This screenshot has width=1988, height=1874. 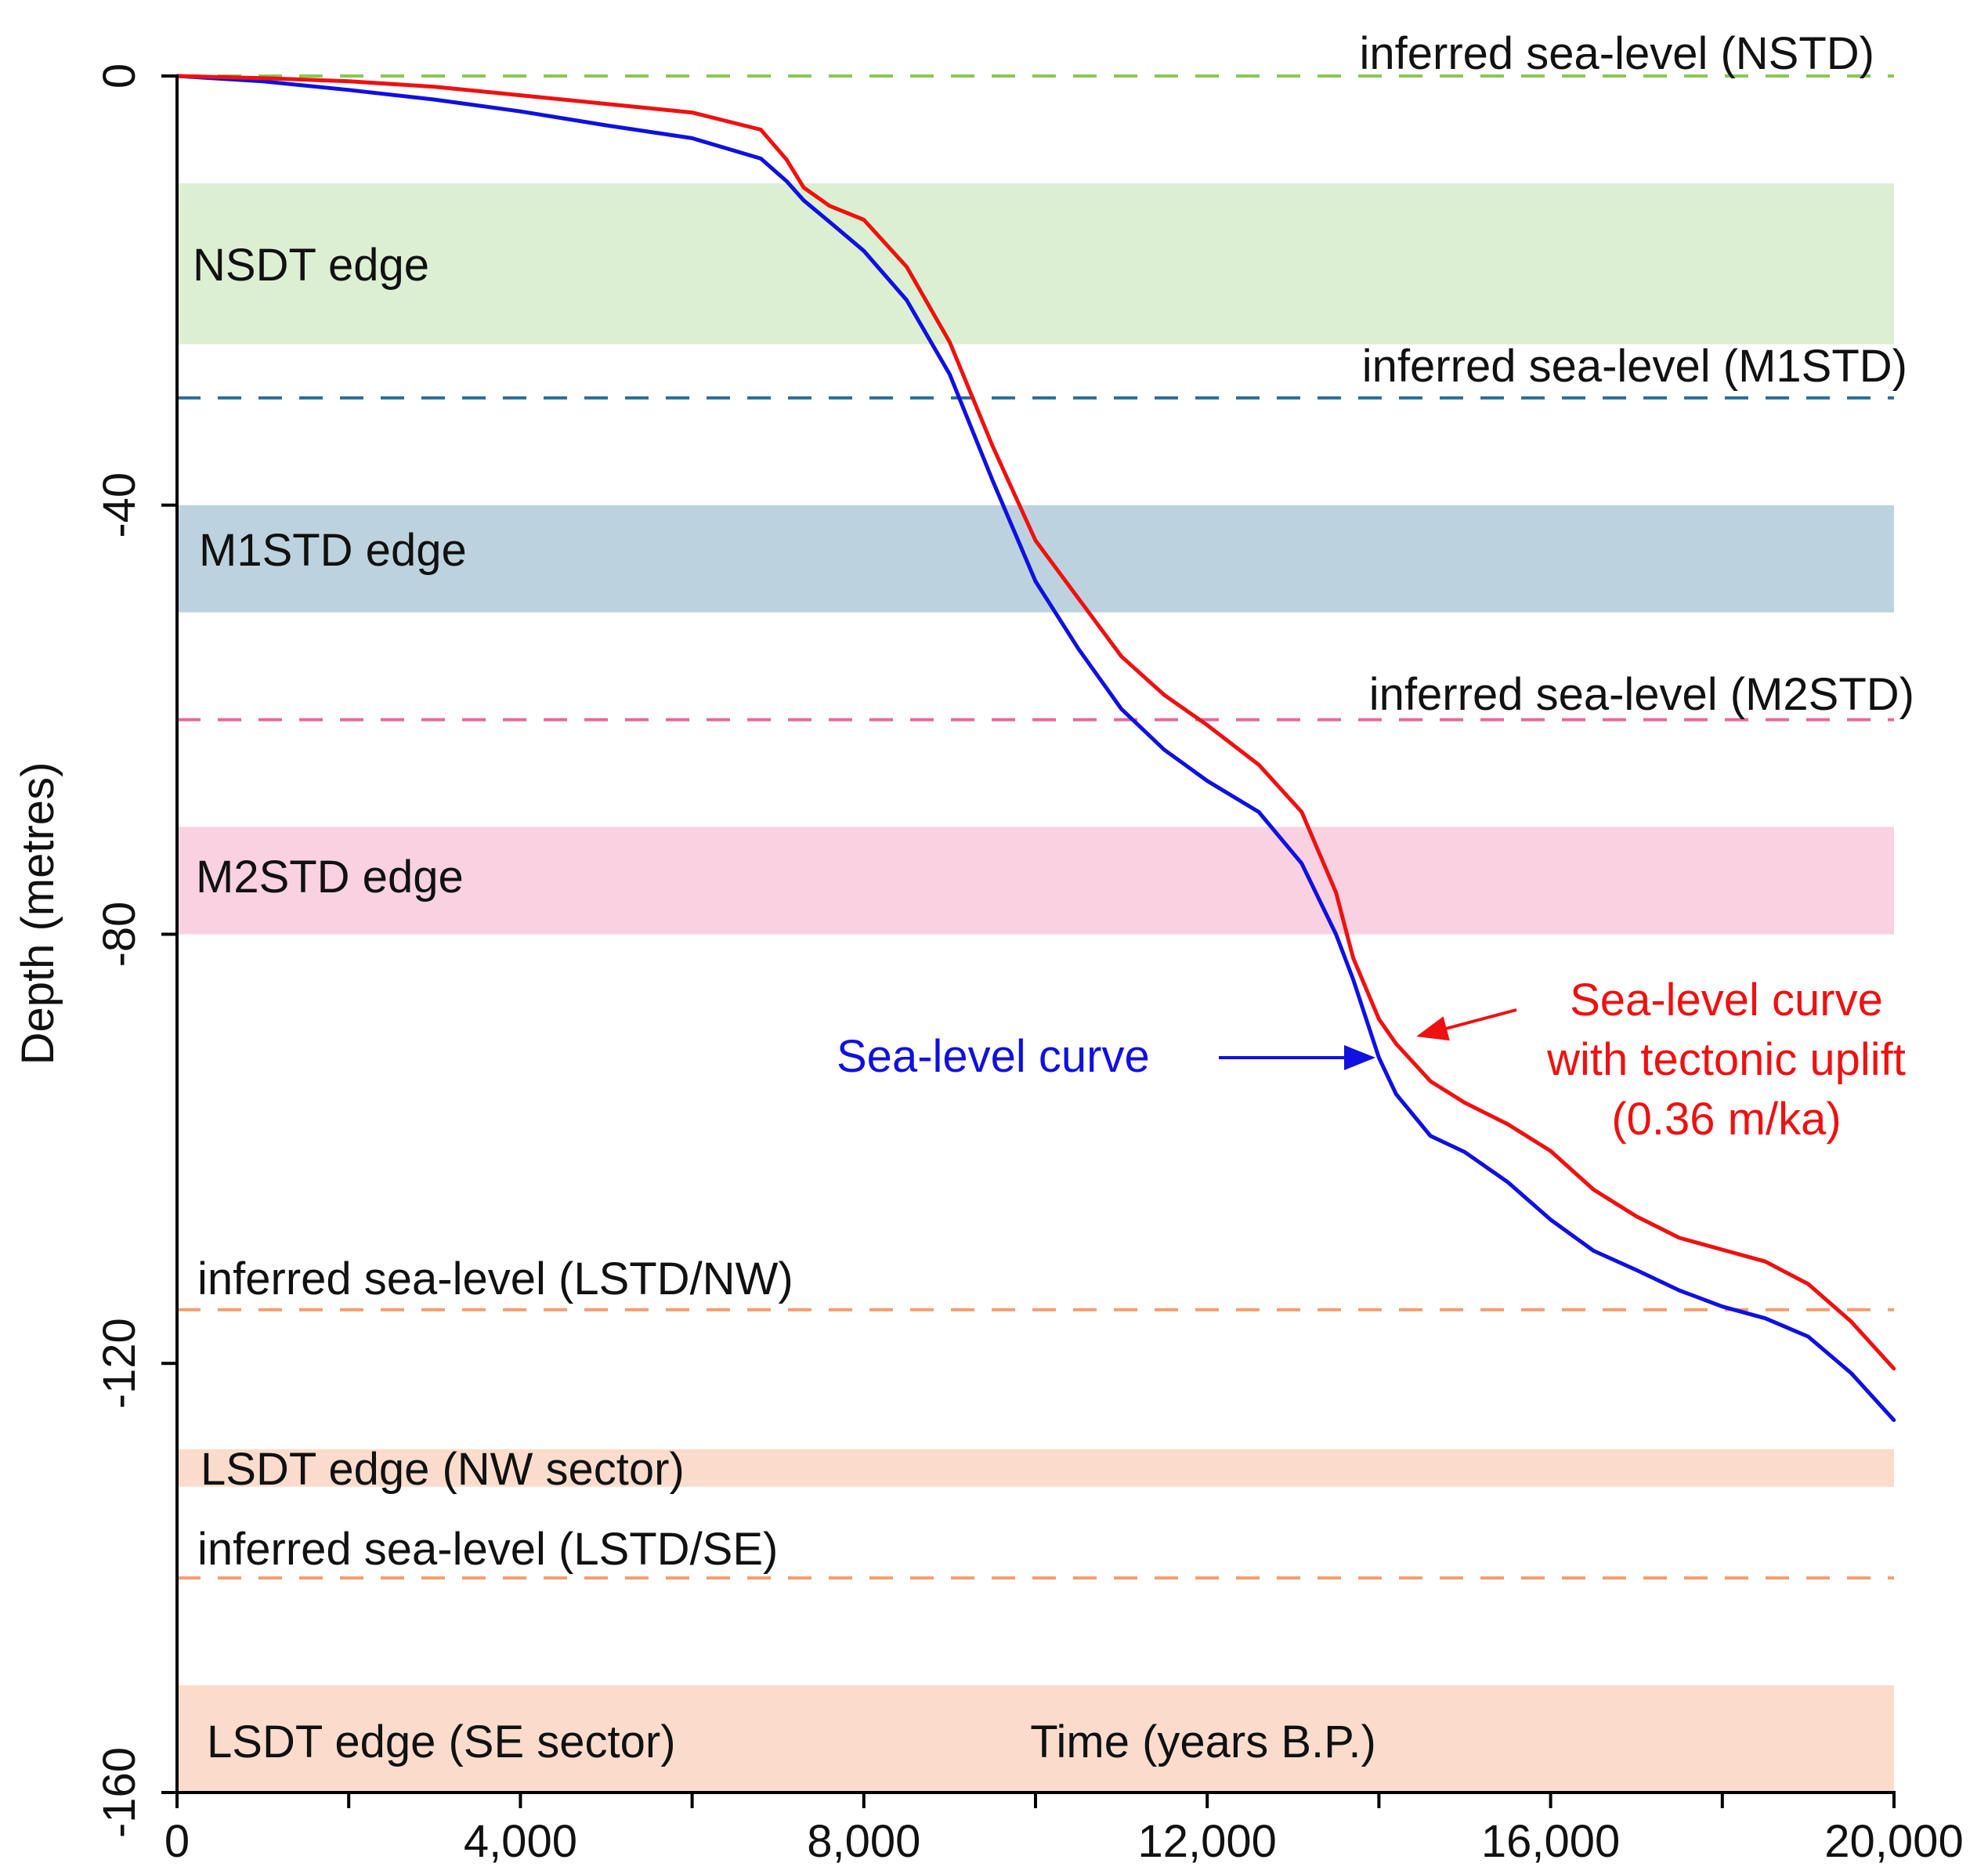 What do you see at coordinates (520, 1842) in the screenshot?
I see `x-tick-label: 4,000` at bounding box center [520, 1842].